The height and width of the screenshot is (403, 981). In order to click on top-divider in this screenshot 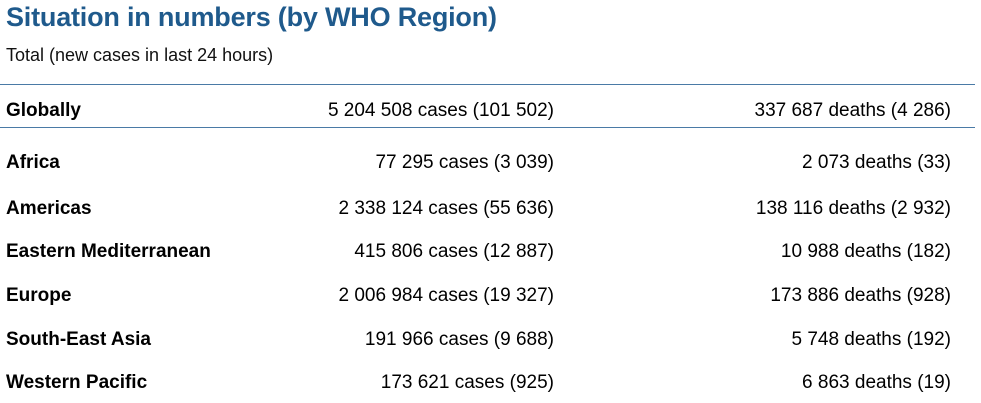, I will do `click(487, 84)`.